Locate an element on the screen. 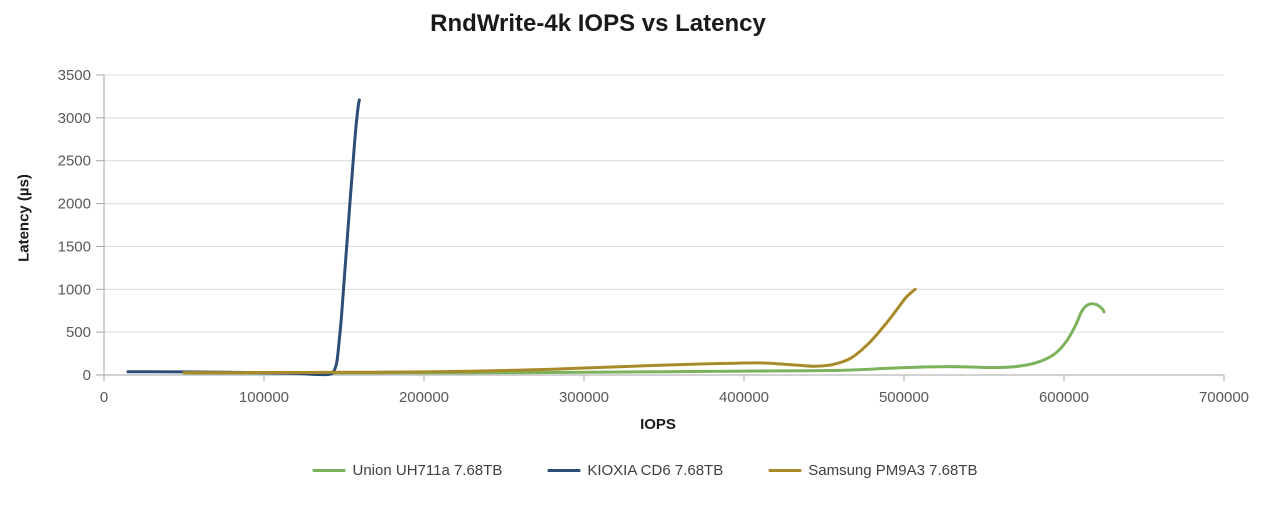  legend-item-kioxia-cd6-7-68tb: KIOXIA CD6 7.68TB is located at coordinates (635, 470).